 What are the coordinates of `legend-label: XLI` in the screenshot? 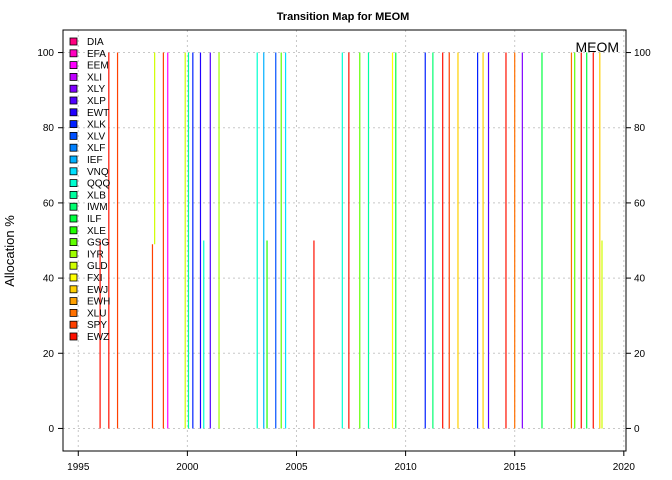 It's located at (94, 77).